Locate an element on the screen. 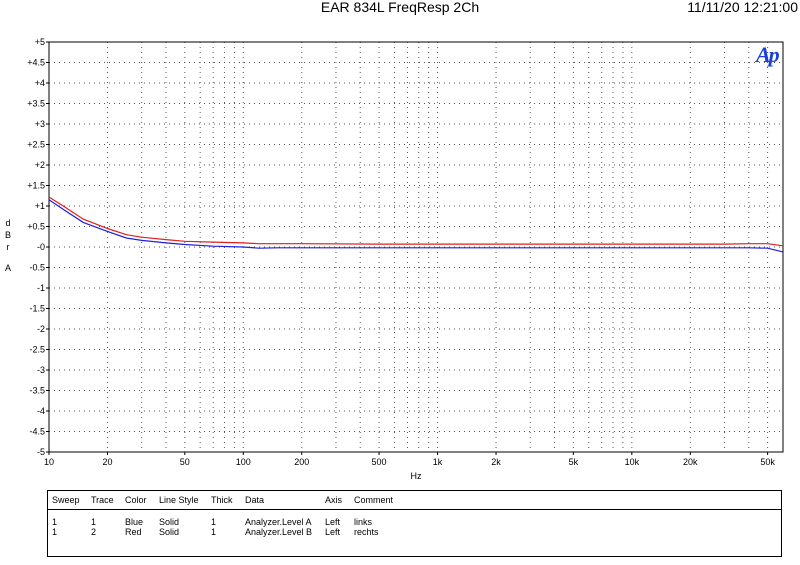 The width and height of the screenshot is (800, 565). legend-header-data: Data is located at coordinates (255, 500).